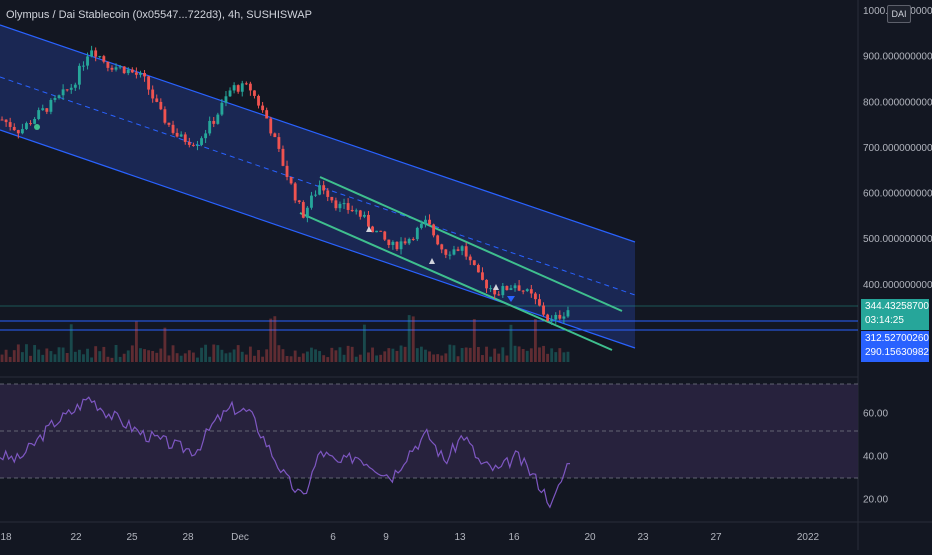 The width and height of the screenshot is (932, 555). I want to click on rsi-tick-label: 20.00, so click(875, 499).